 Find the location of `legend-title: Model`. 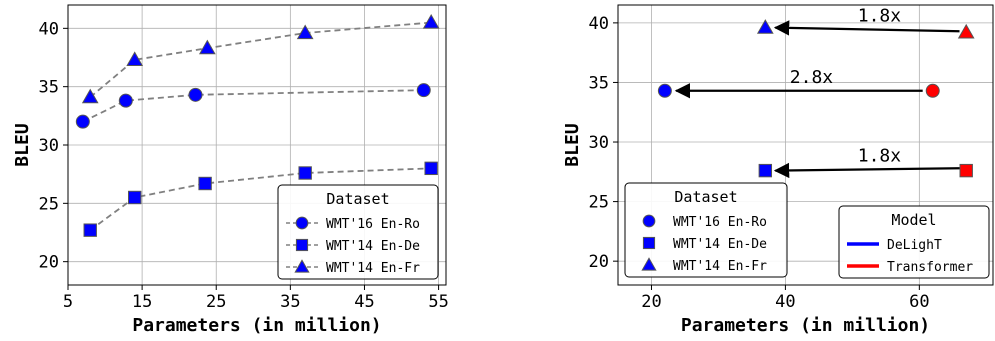

legend-title: Model is located at coordinates (913, 220).